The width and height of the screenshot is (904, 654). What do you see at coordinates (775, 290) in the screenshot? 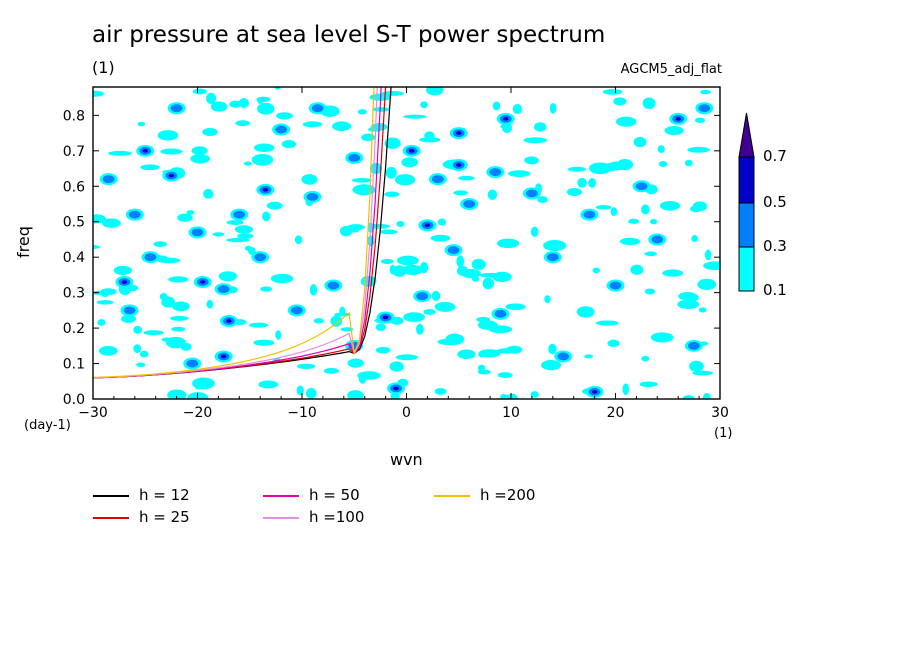
I see `colorbar-label: 0.1` at bounding box center [775, 290].